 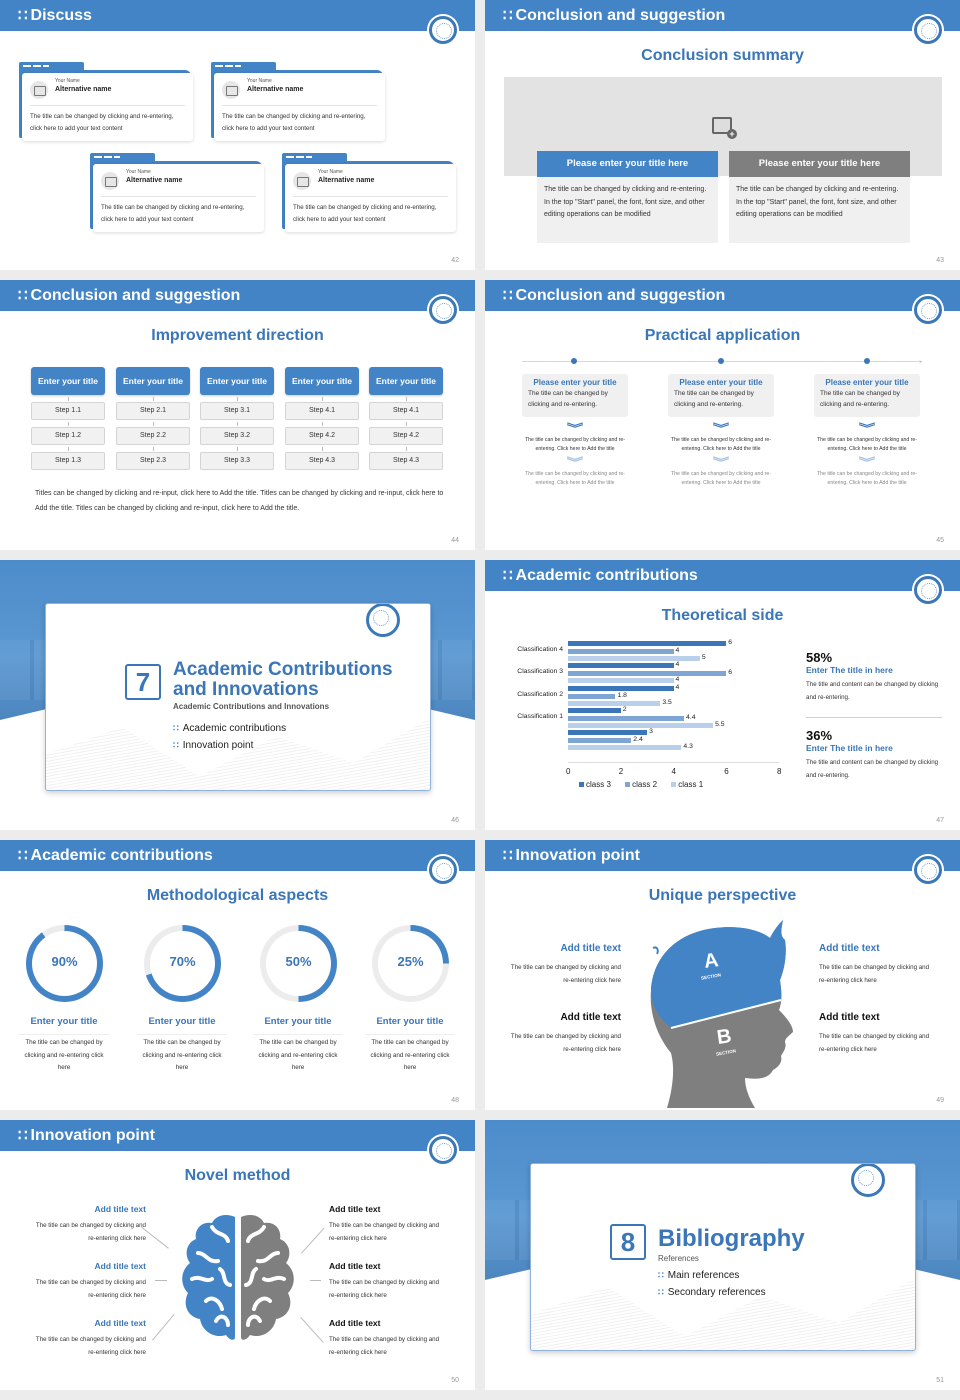 I want to click on right-title: Add title text, so click(x=849, y=948).